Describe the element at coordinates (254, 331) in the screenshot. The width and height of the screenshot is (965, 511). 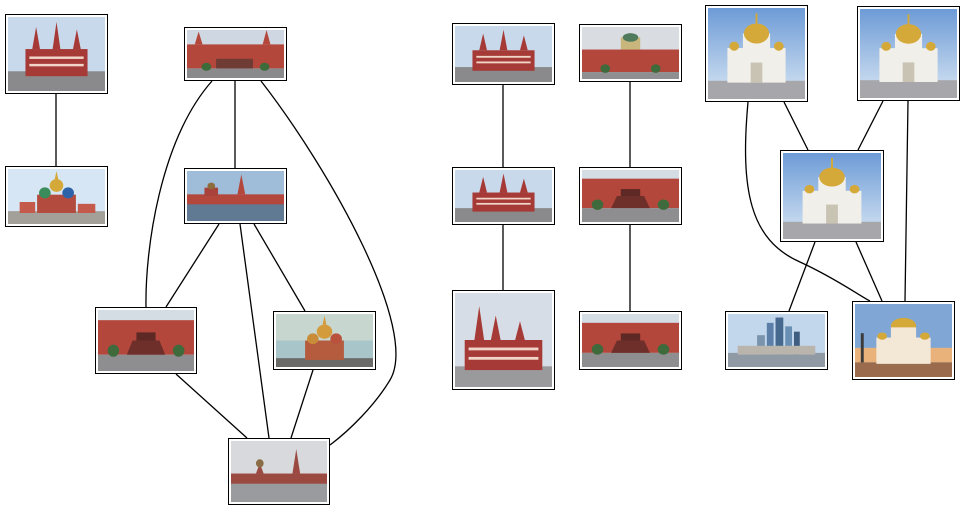
I see `edge-n4-n7` at that location.